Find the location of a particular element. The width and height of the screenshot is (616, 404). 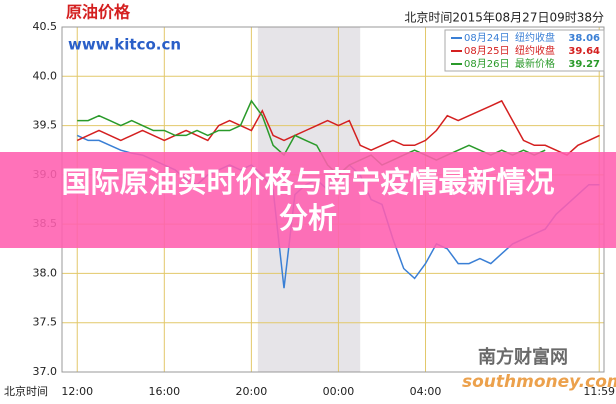

watermark: 南方财富网 is located at coordinates (523, 357).